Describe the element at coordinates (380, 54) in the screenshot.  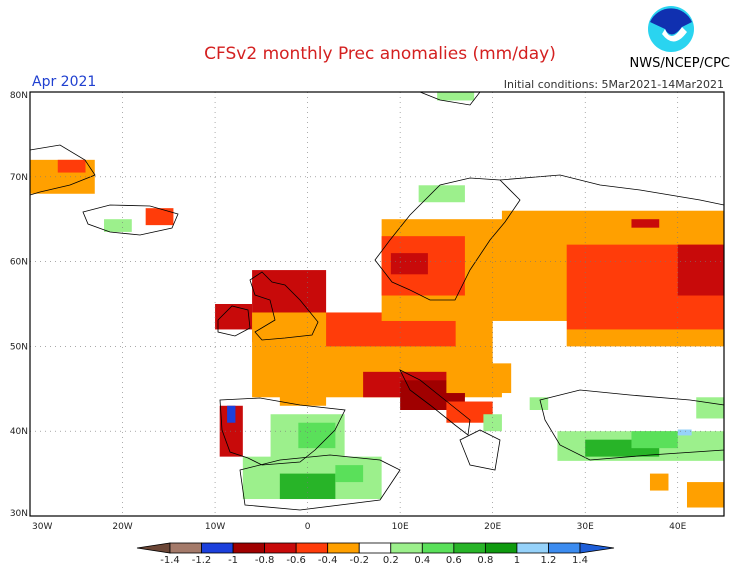
I see `map-title: CFSv2 monthly Prec anomalies (mm/day)` at that location.